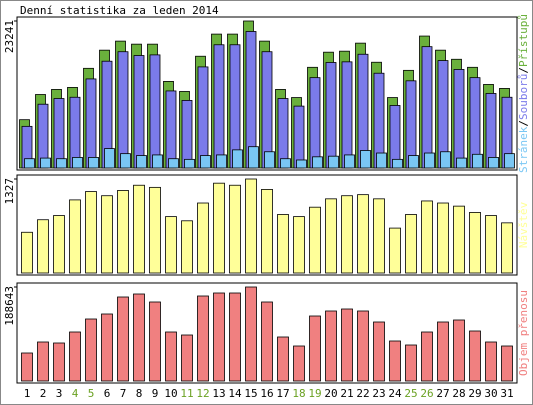 The image size is (533, 405). What do you see at coordinates (410, 393) in the screenshot?
I see `x-tick-label: 25` at bounding box center [410, 393].